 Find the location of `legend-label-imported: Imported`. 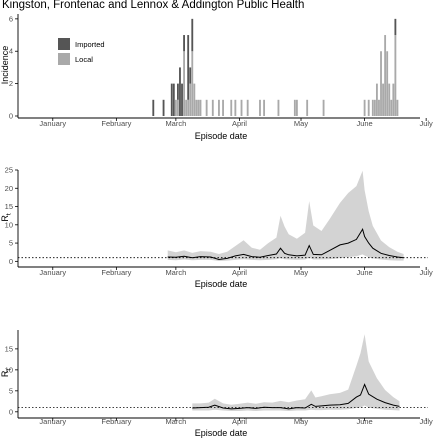

legend-label-imported: Imported is located at coordinates (90, 44).